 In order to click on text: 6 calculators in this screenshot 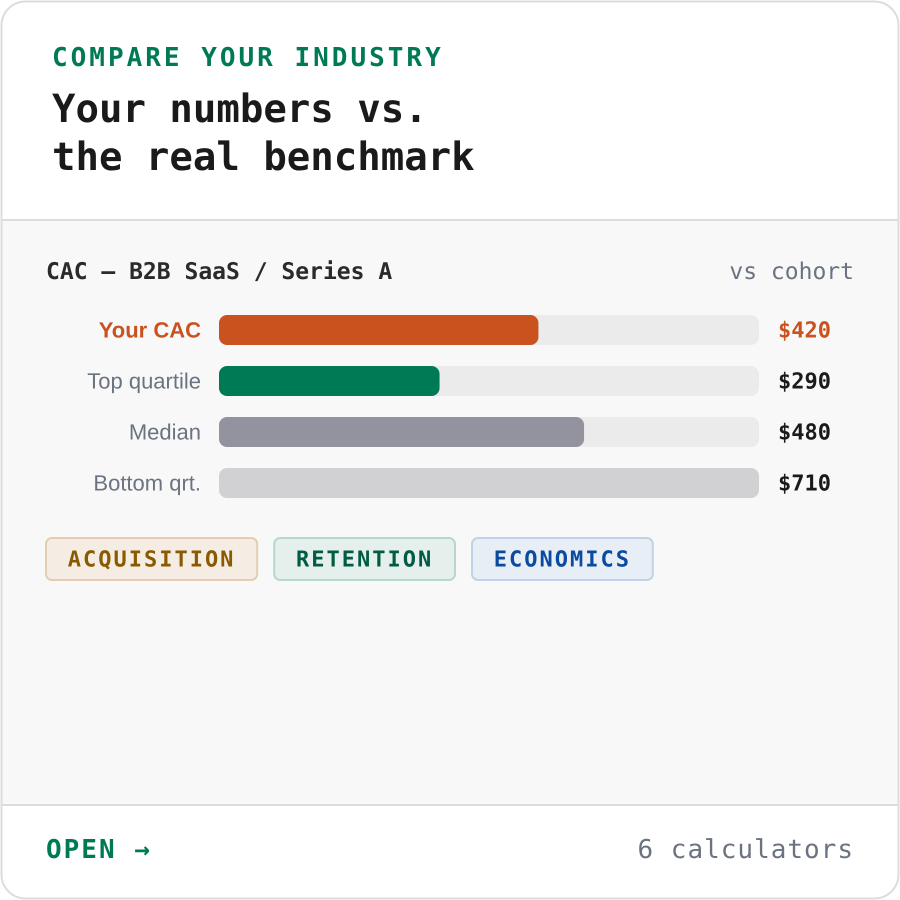, I will do `click(746, 850)`.